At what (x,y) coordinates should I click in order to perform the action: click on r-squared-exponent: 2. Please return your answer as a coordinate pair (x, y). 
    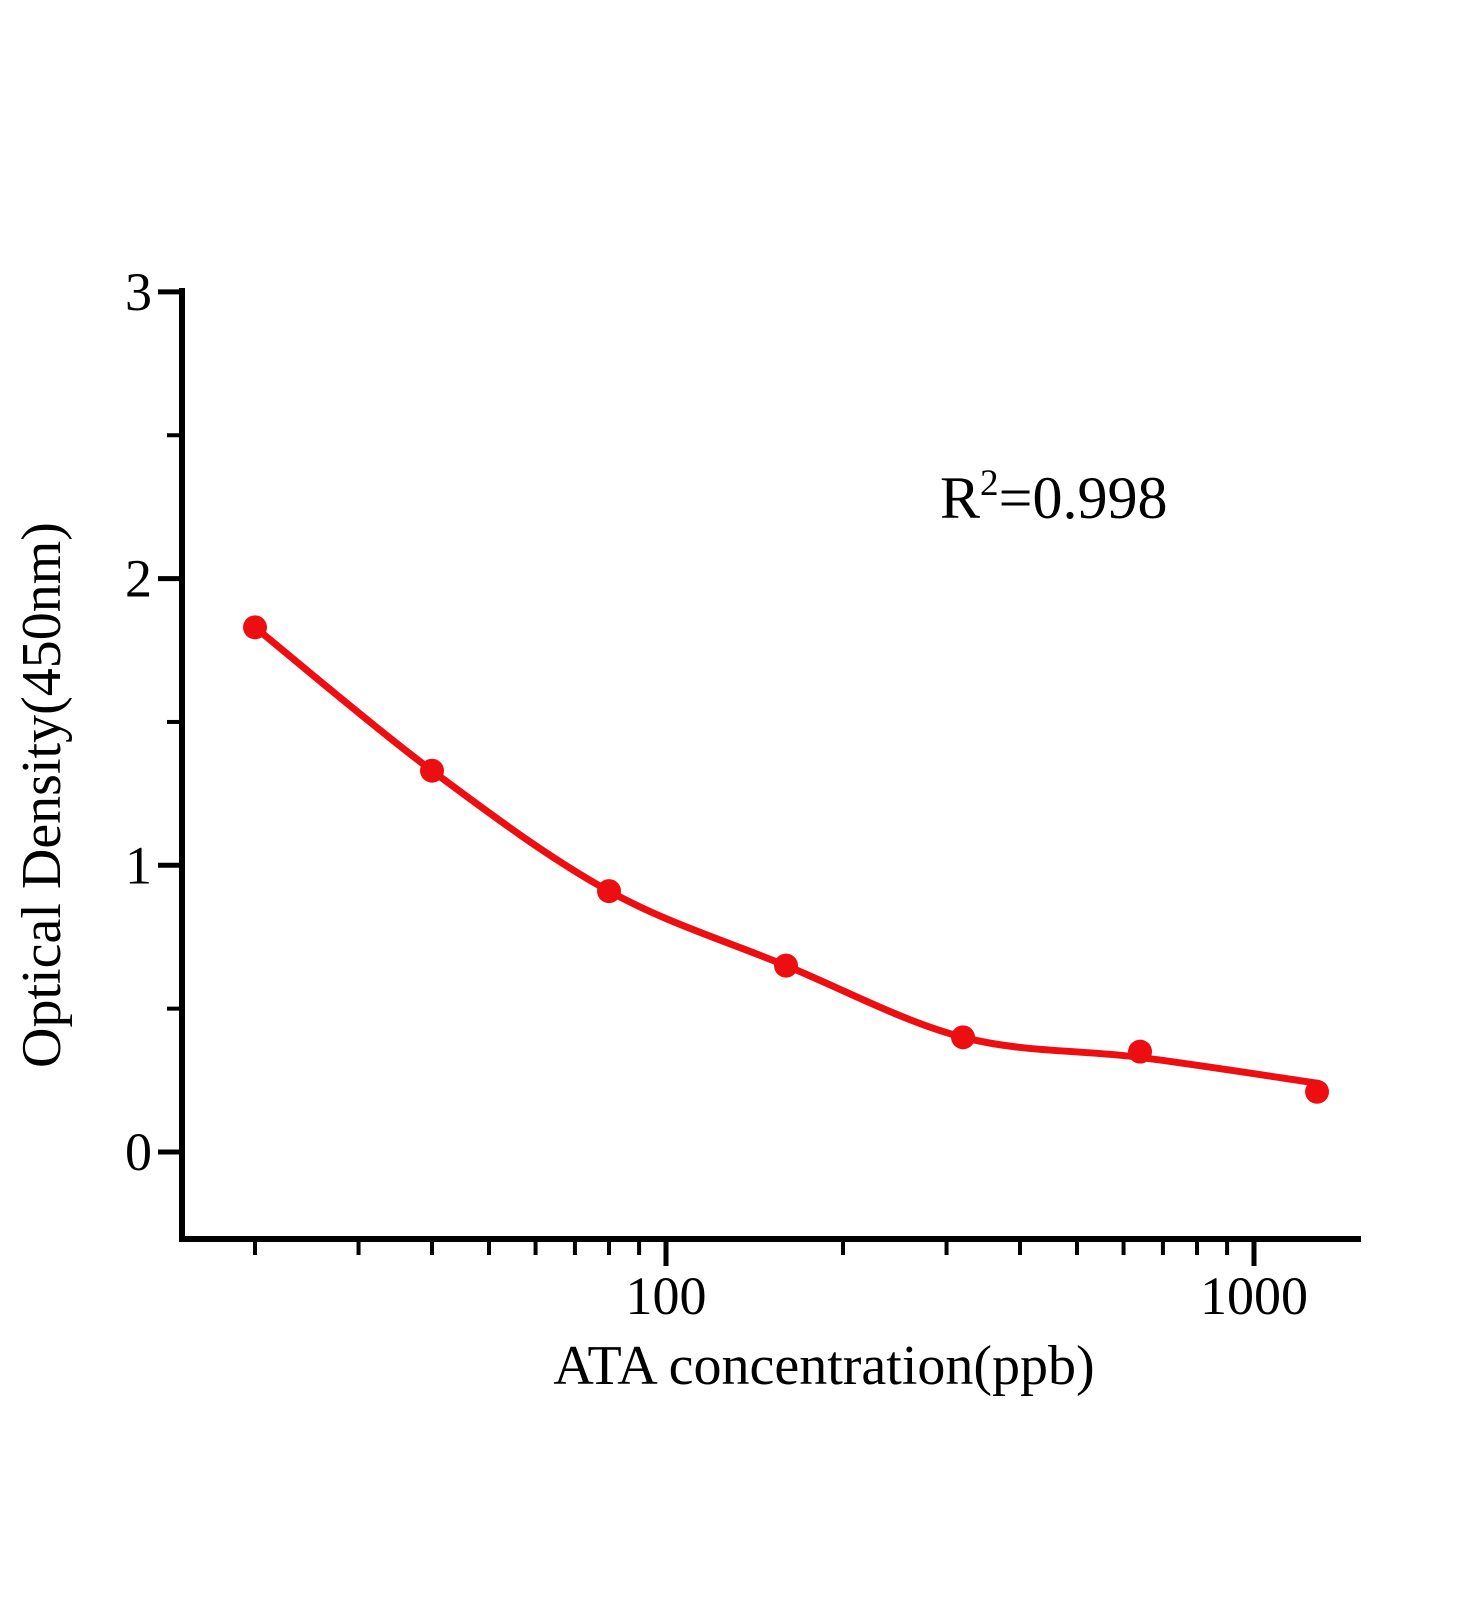
    Looking at the image, I should click on (989, 483).